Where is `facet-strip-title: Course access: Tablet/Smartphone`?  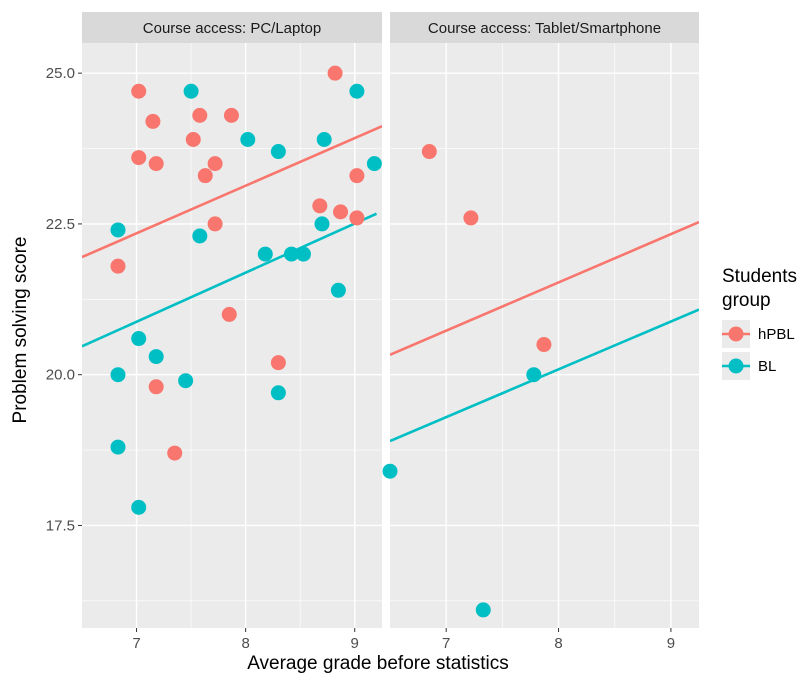 facet-strip-title: Course access: Tablet/Smartphone is located at coordinates (544, 28).